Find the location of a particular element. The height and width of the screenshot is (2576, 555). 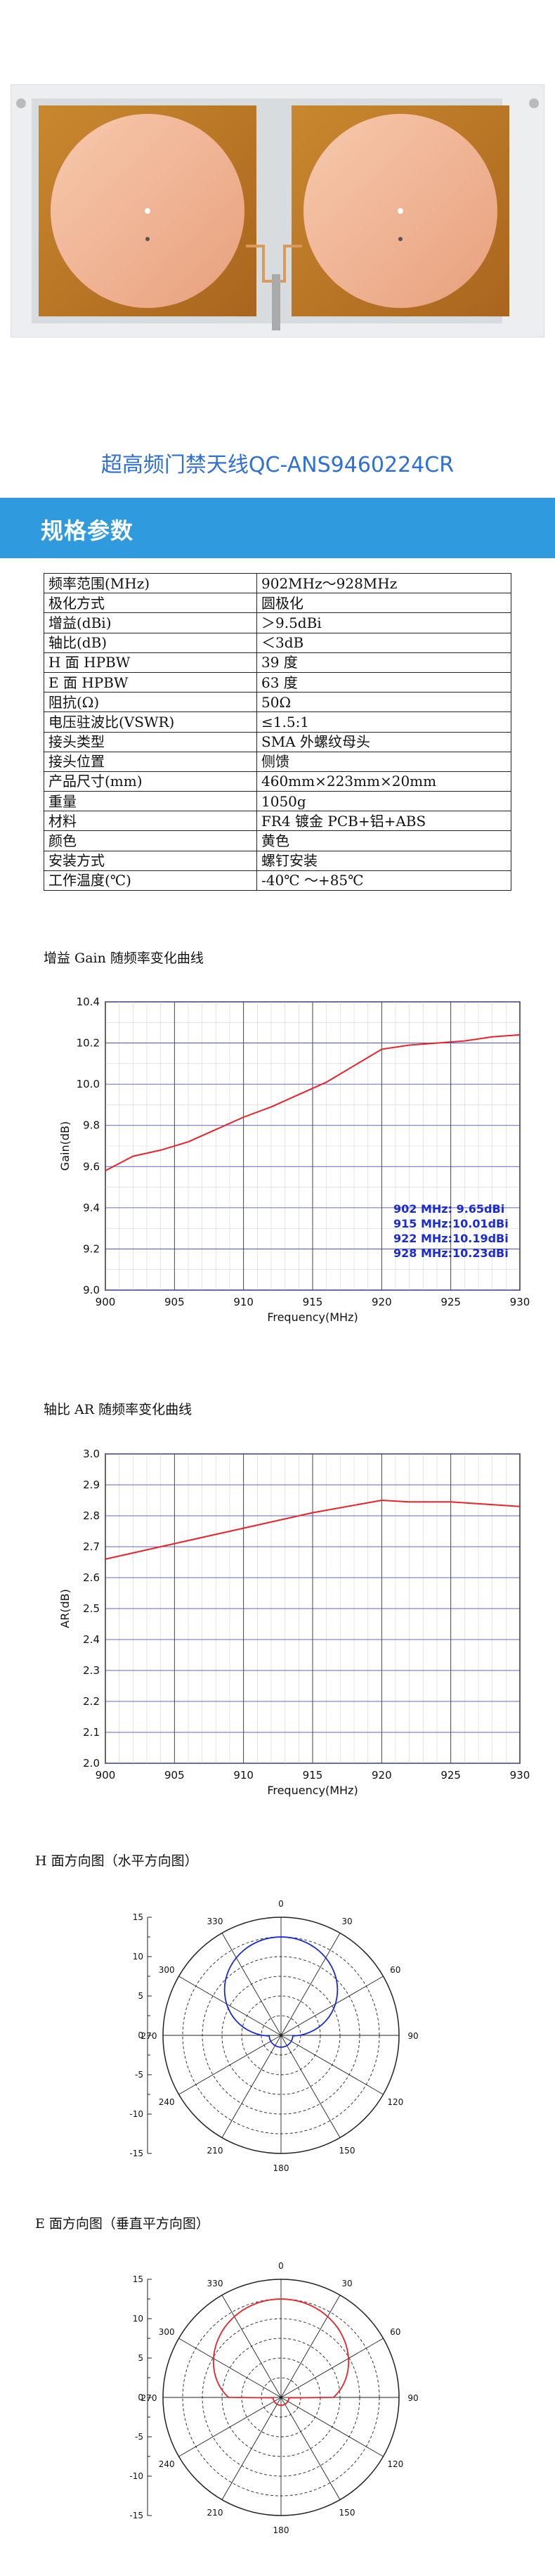

h-plane-section-title: H 面方向图（水平方向图） is located at coordinates (116, 1861).